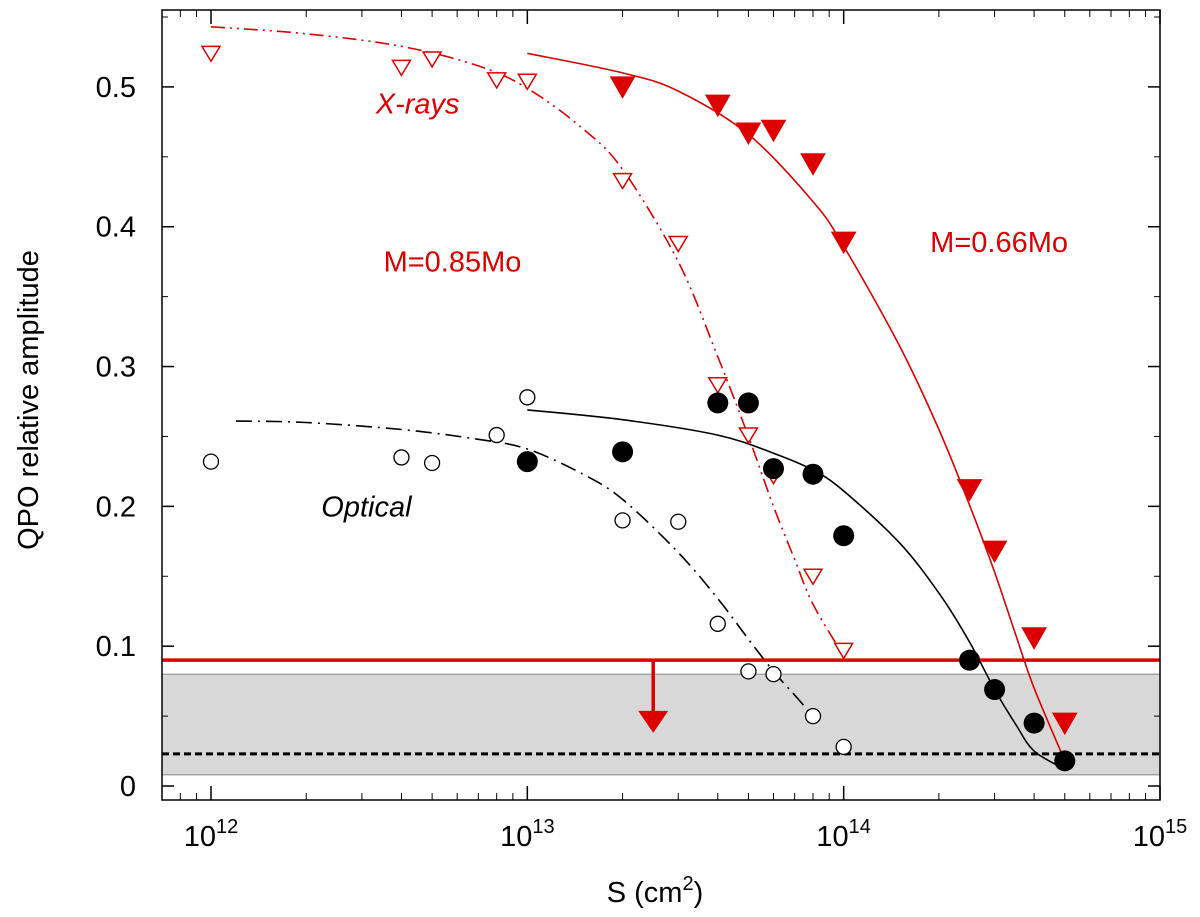  What do you see at coordinates (453, 263) in the screenshot?
I see `annotation-1: M=0.85Mo` at bounding box center [453, 263].